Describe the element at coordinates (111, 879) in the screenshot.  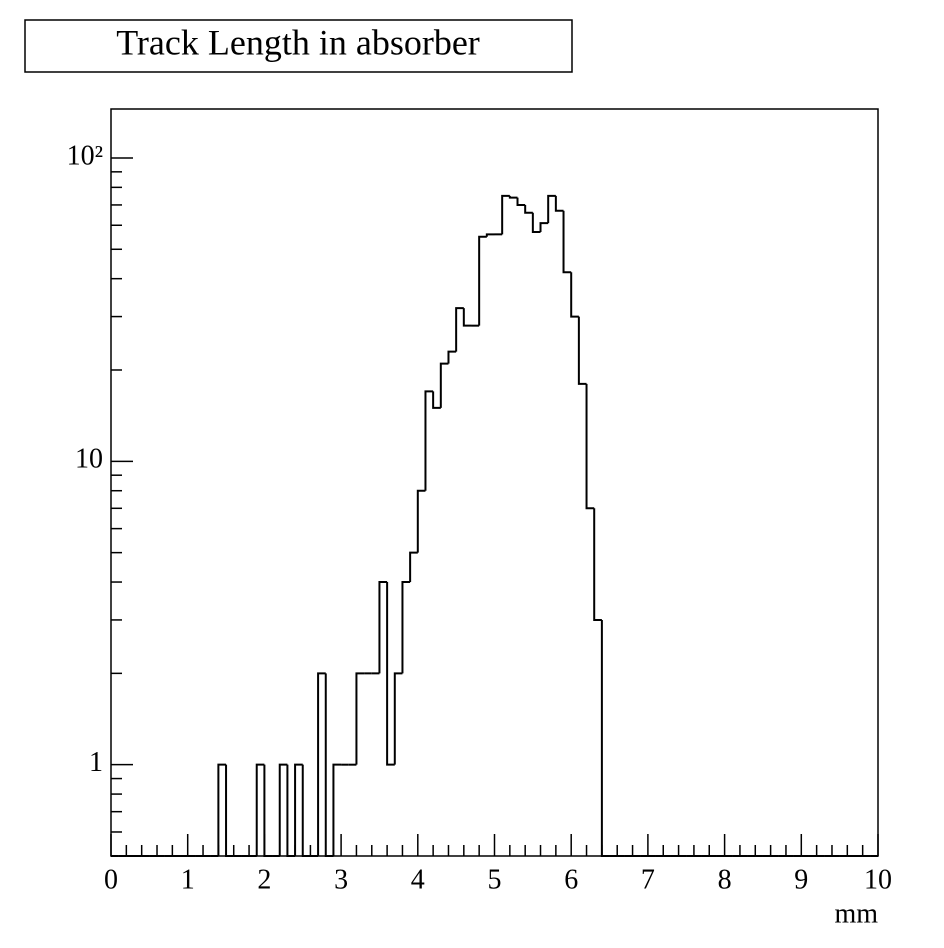
I see `x-tick-label: 0` at that location.